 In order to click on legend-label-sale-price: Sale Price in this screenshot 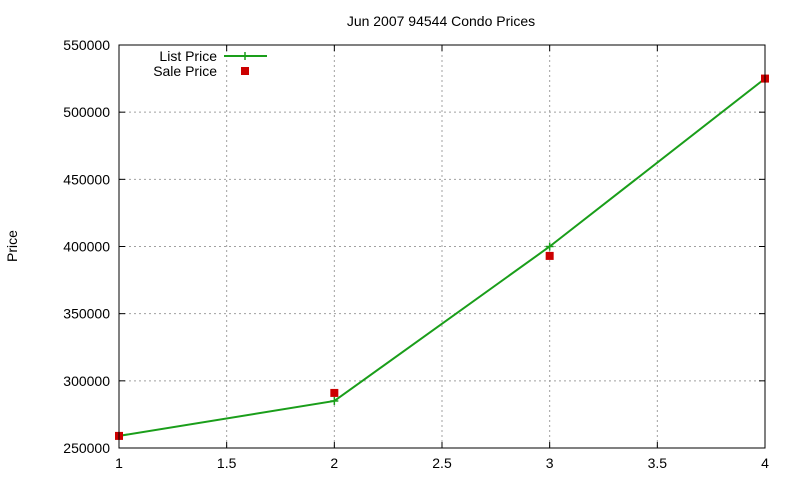, I will do `click(185, 71)`.